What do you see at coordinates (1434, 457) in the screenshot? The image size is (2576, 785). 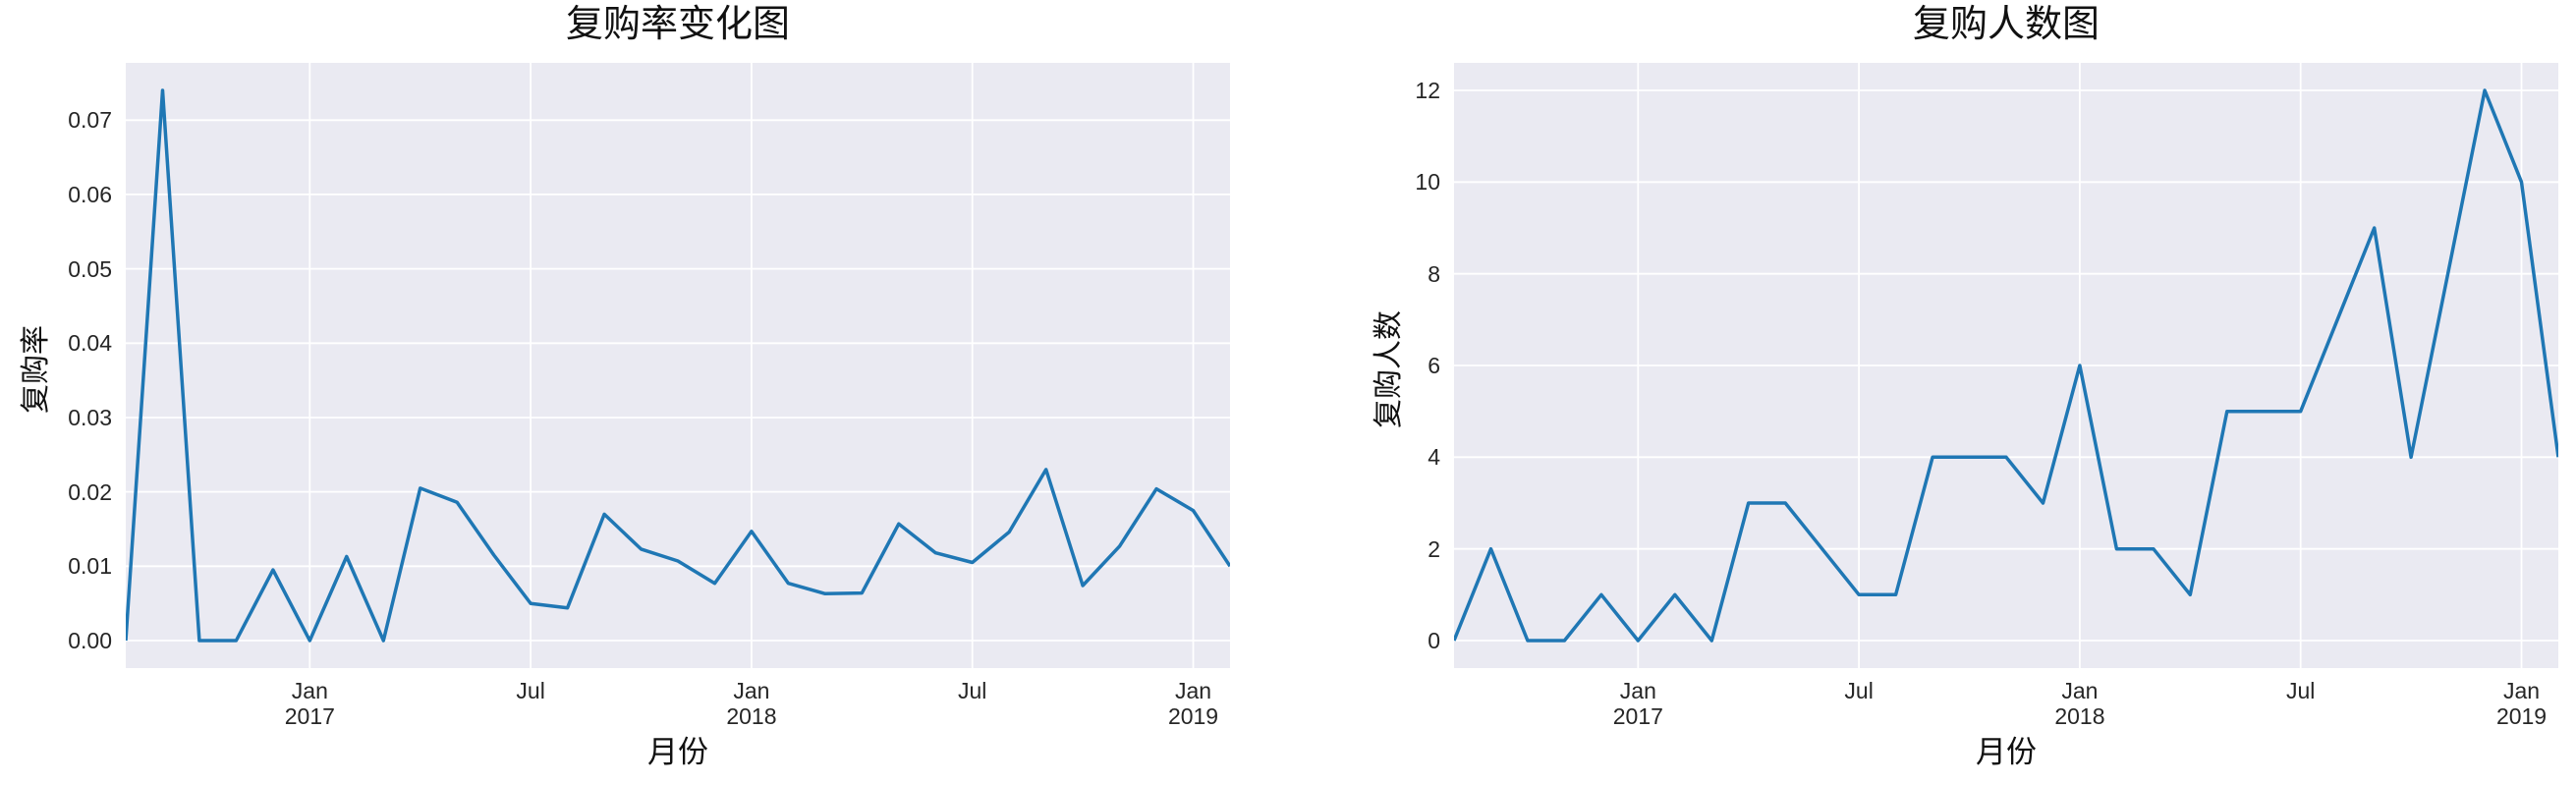 I see `y-tick-label: 4` at bounding box center [1434, 457].